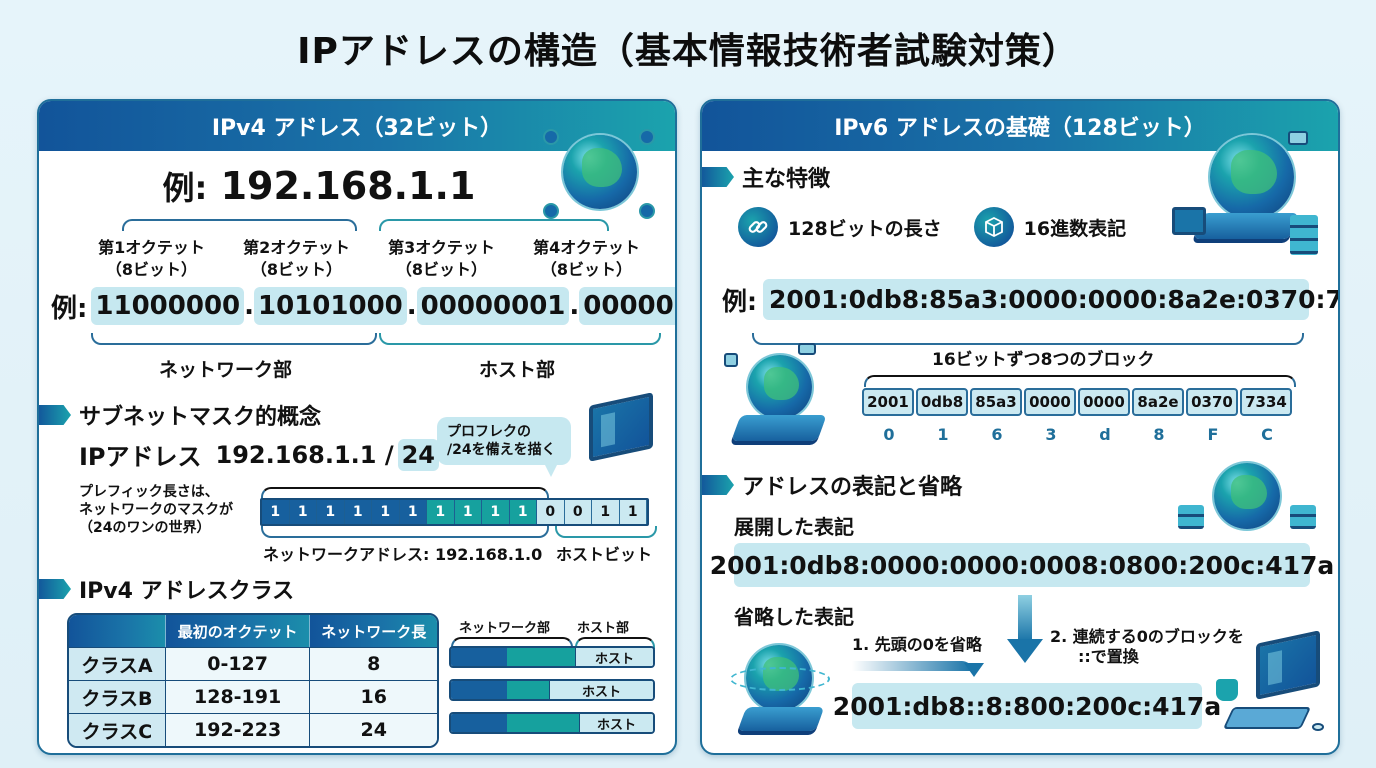 This screenshot has height=768, width=1376. Describe the element at coordinates (304, 454) in the screenshot. I see `ip-value: 192.168.1.1 /` at that location.